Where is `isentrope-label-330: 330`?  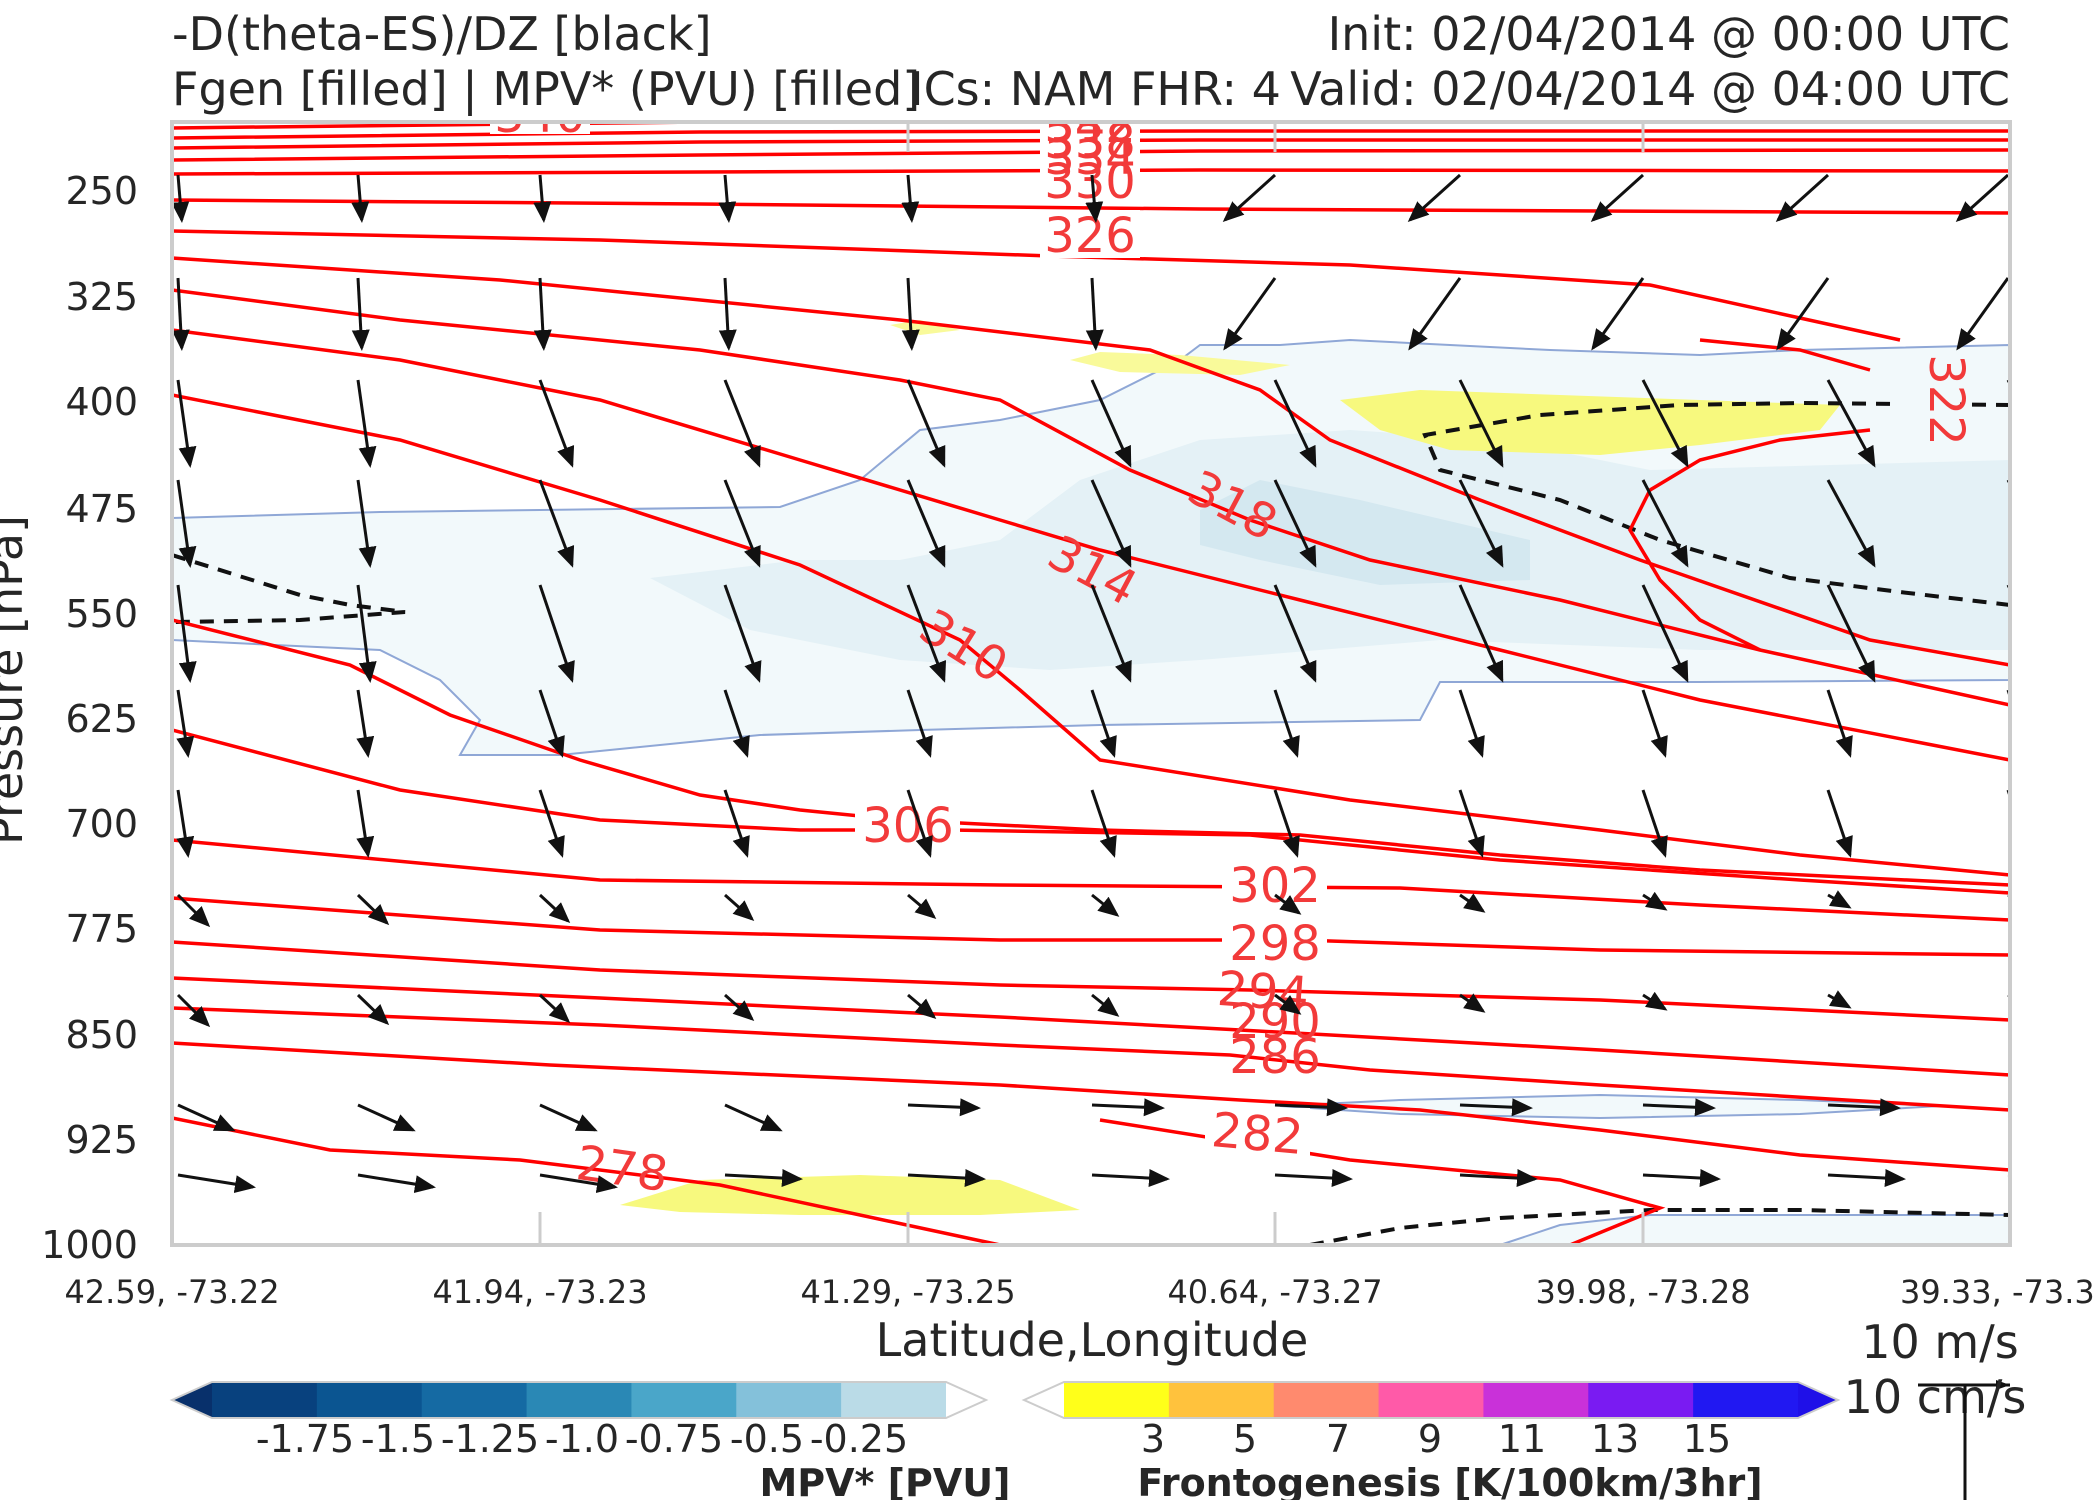 isentrope-label-330: 330 is located at coordinates (1090, 182).